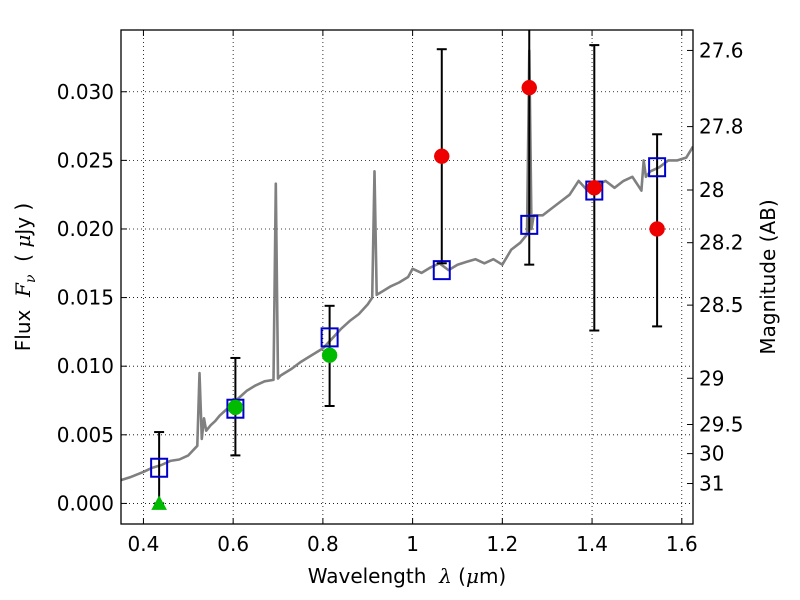 Image resolution: width=800 pixels, height=600 pixels. What do you see at coordinates (721, 127) in the screenshot?
I see `y2-tick-label: 27.8` at bounding box center [721, 127].